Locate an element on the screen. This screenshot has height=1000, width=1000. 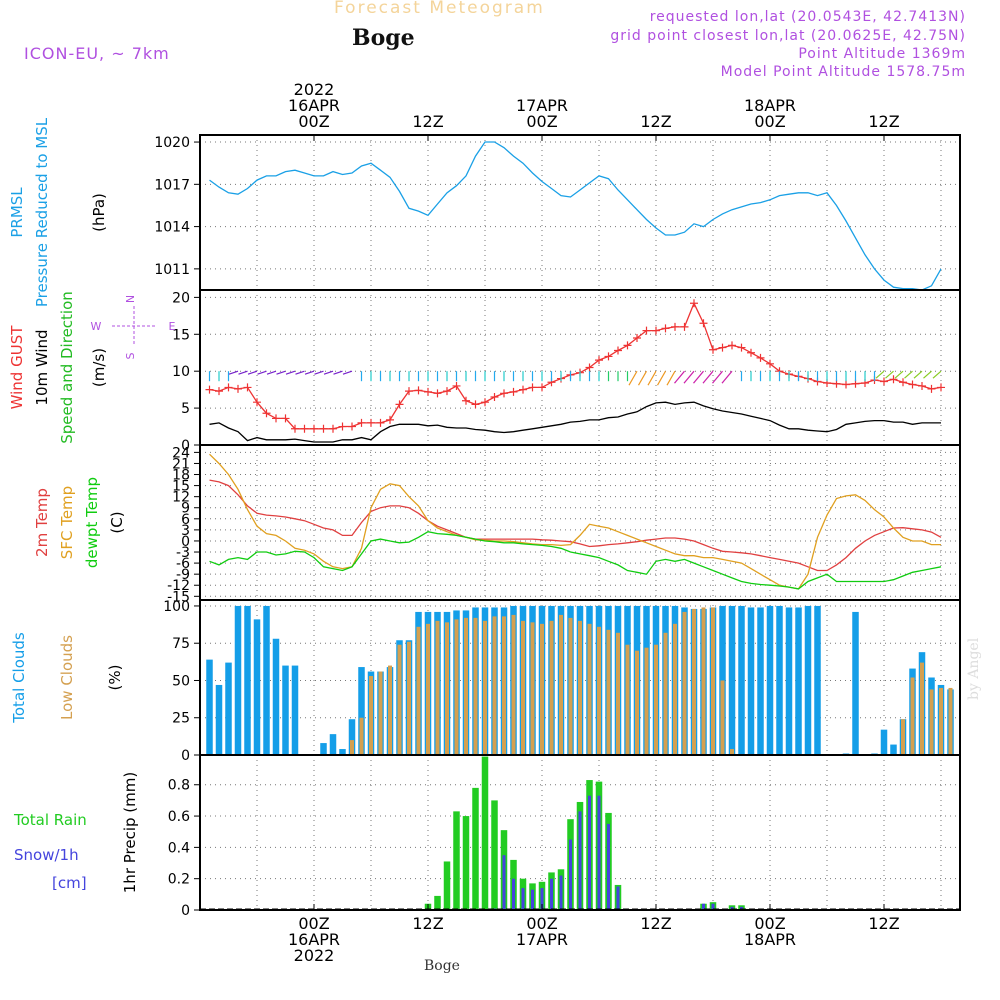
model-altitude: Model Point Altitude 1578.75m is located at coordinates (843, 72).